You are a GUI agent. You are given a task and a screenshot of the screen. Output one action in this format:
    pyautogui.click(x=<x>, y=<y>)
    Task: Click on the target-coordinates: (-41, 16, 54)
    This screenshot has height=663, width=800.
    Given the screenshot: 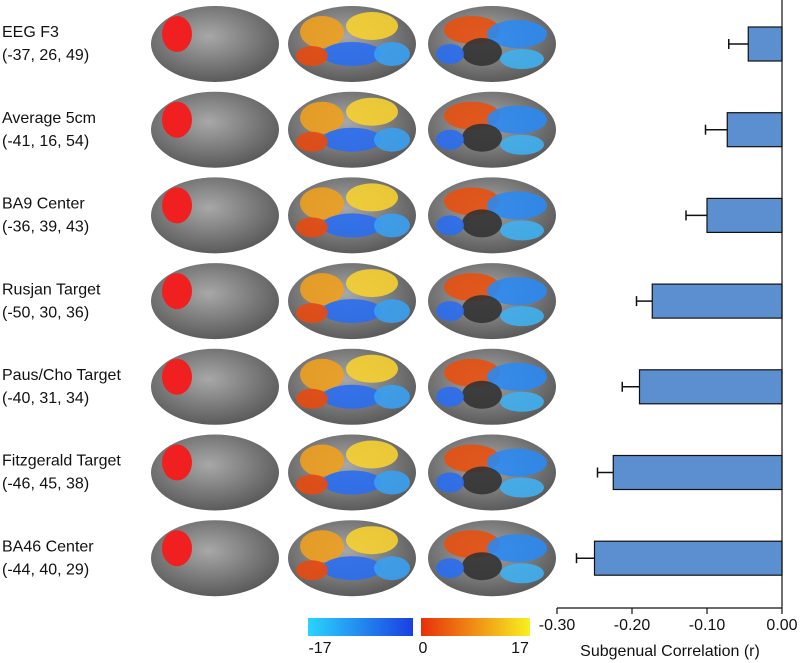 What is the action you would take?
    pyautogui.click(x=45, y=141)
    